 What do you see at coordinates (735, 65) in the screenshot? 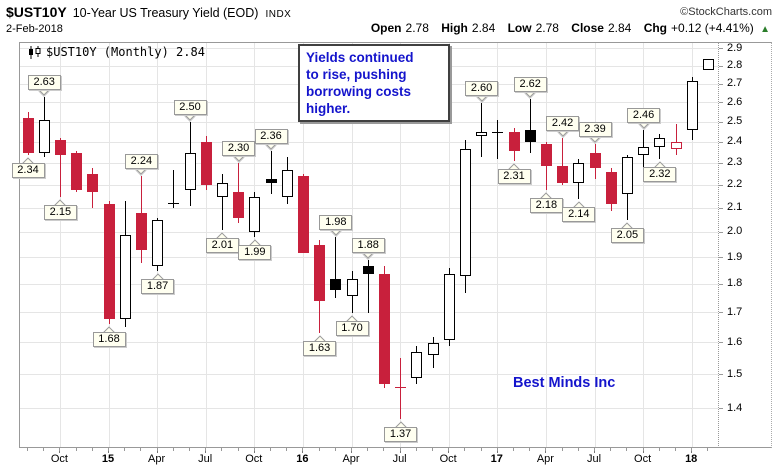
I see `y-tick-label: 2.8` at bounding box center [735, 65].